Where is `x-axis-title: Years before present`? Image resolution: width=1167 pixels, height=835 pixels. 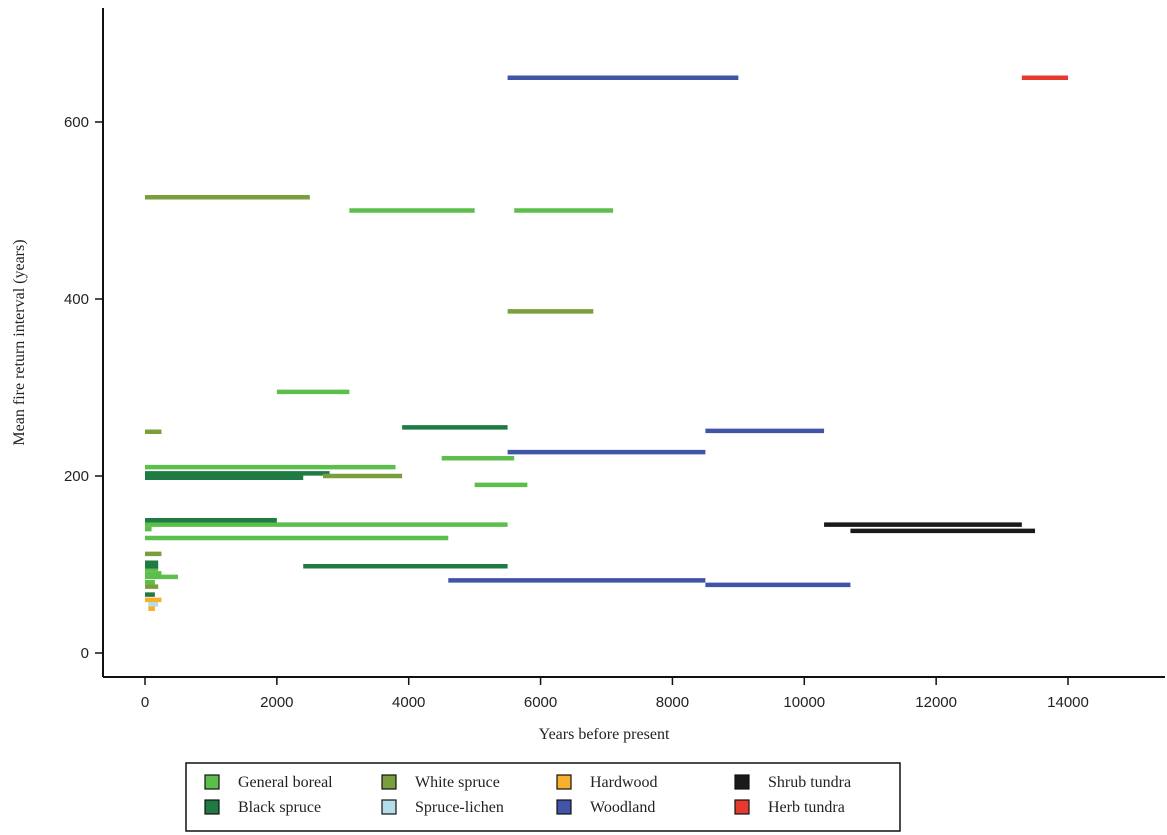
x-axis-title: Years before present is located at coordinates (604, 734).